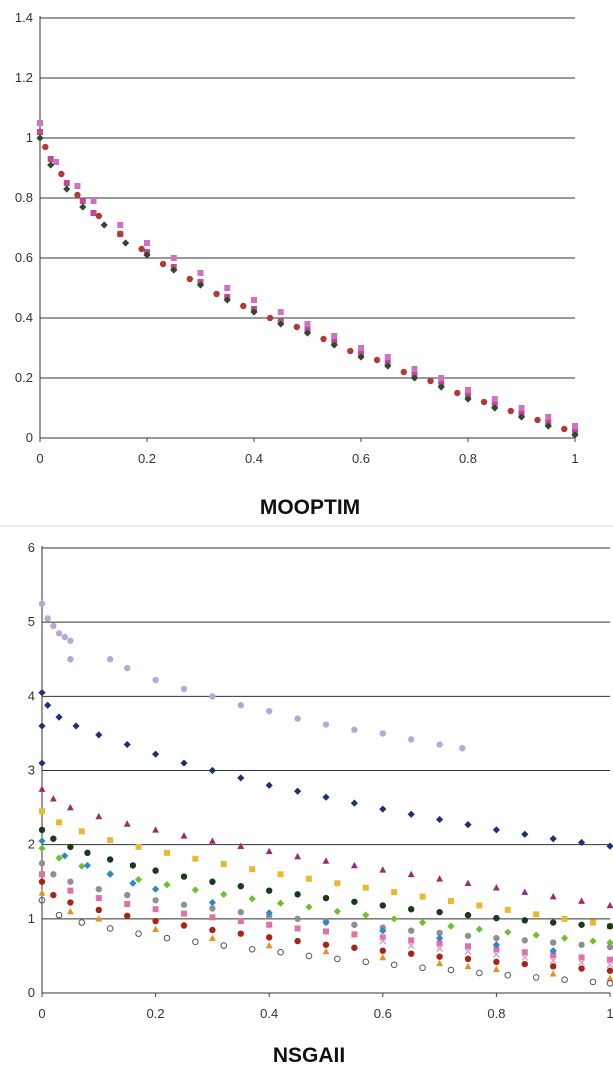 The height and width of the screenshot is (1068, 613). Describe the element at coordinates (31, 695) in the screenshot. I see `y-tick-label: 4` at that location.